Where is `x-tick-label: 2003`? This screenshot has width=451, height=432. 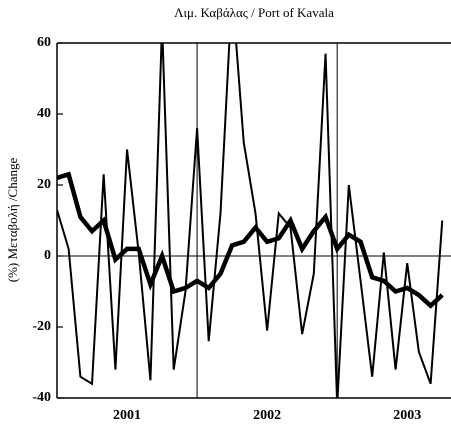 x-tick-label: 2003 is located at coordinates (407, 415).